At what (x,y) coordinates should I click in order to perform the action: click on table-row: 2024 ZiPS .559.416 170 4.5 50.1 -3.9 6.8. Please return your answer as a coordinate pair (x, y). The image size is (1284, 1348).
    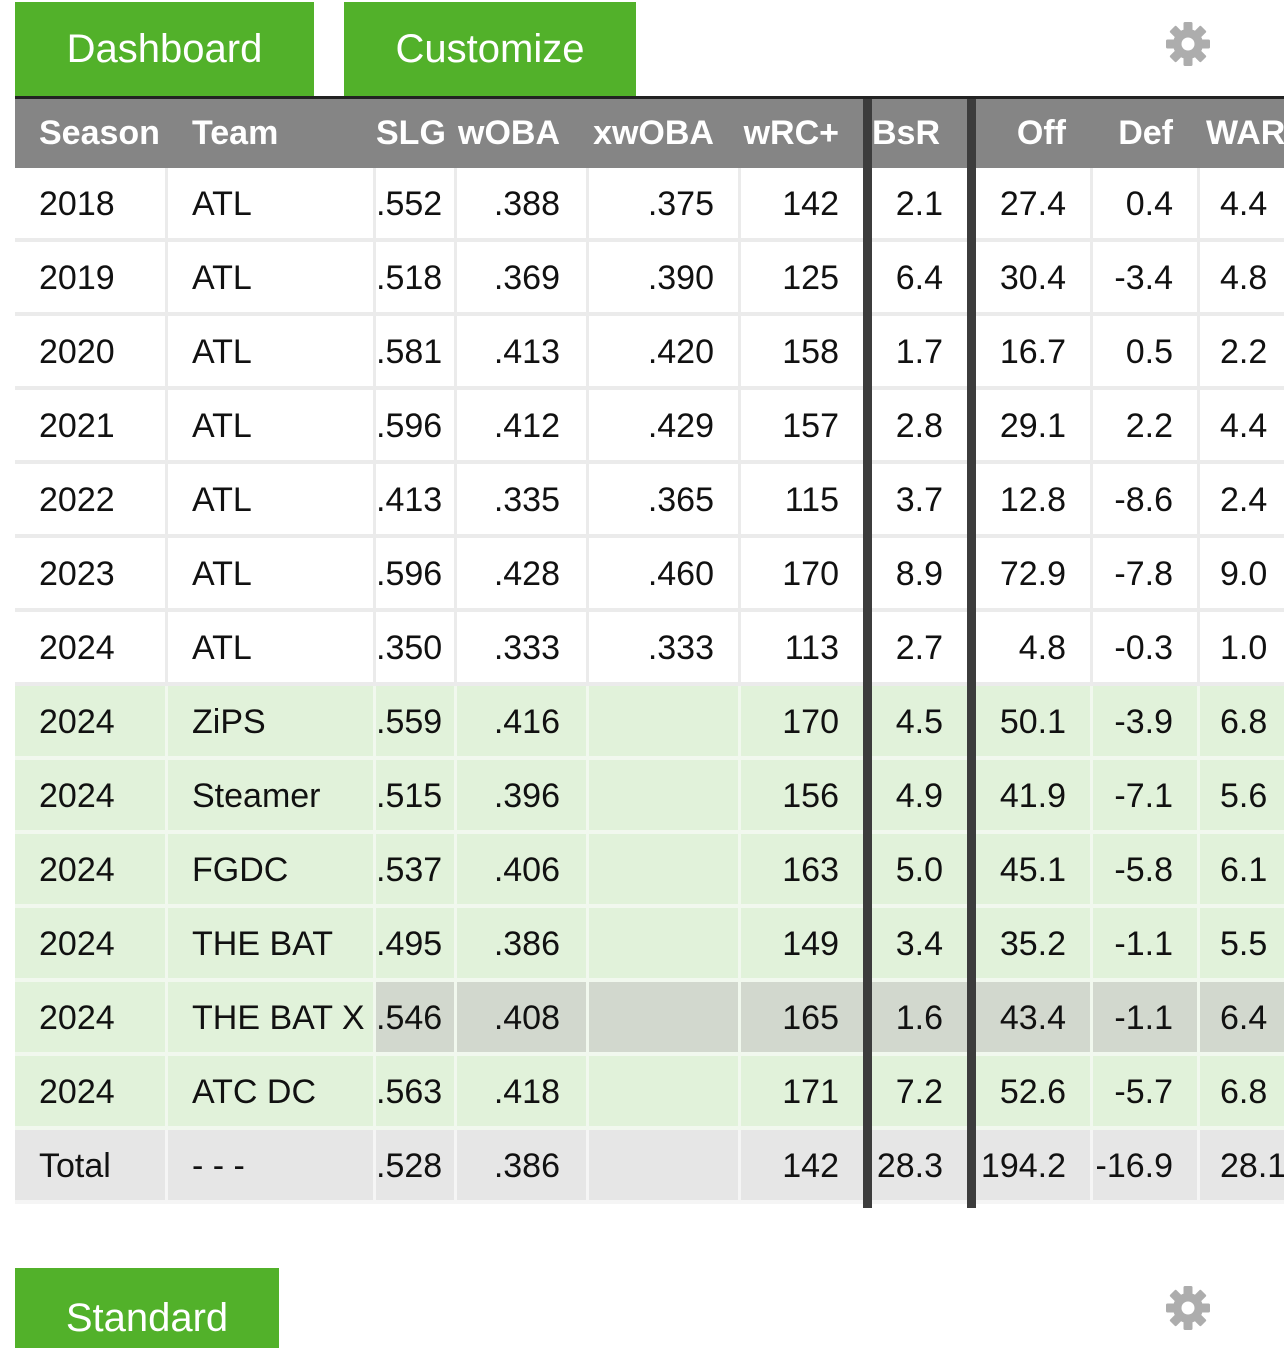
    Looking at the image, I should click on (649, 723).